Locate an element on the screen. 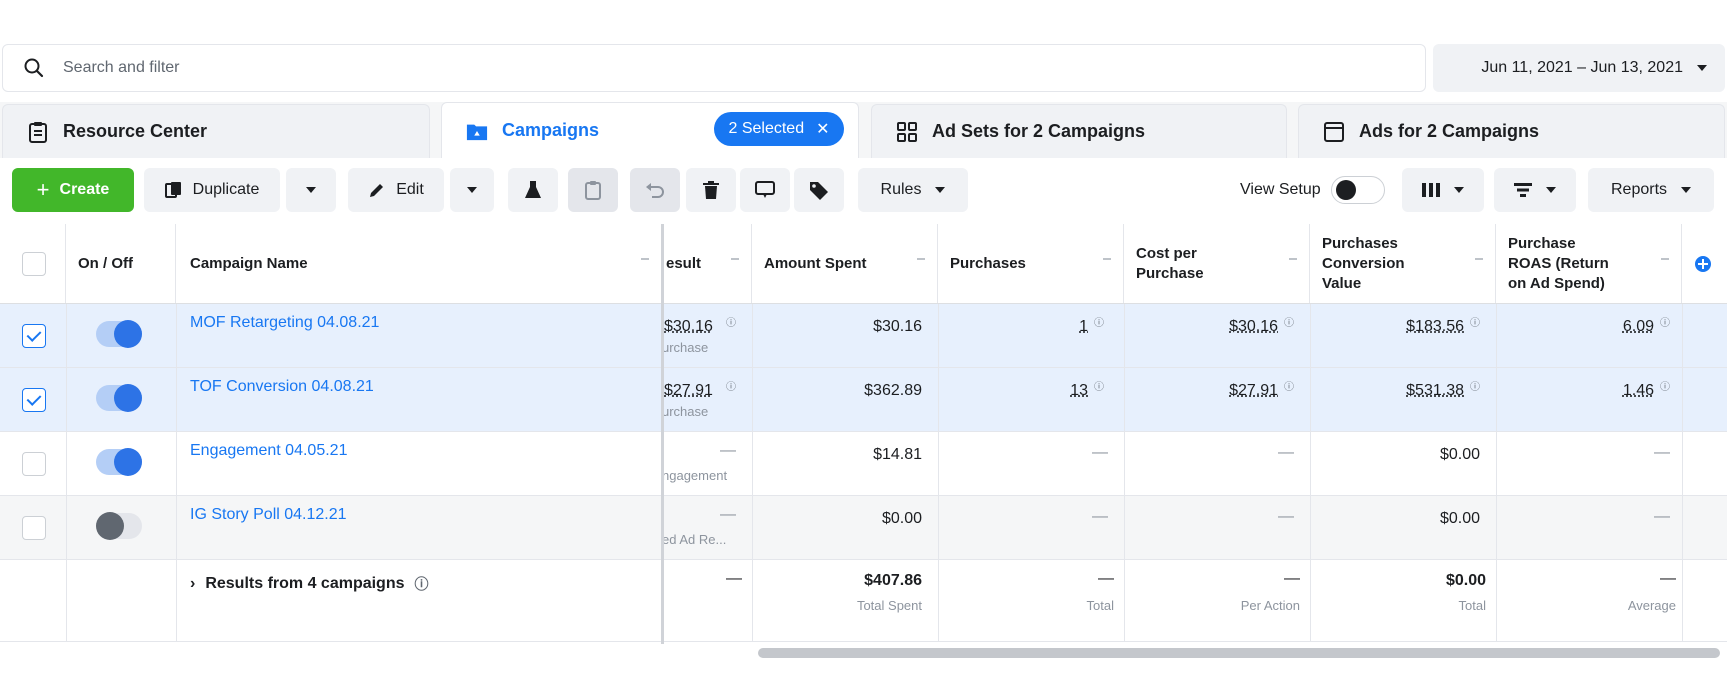 This screenshot has width=1727, height=700. col-conversion-value-label-1: Purchases is located at coordinates (1360, 243).